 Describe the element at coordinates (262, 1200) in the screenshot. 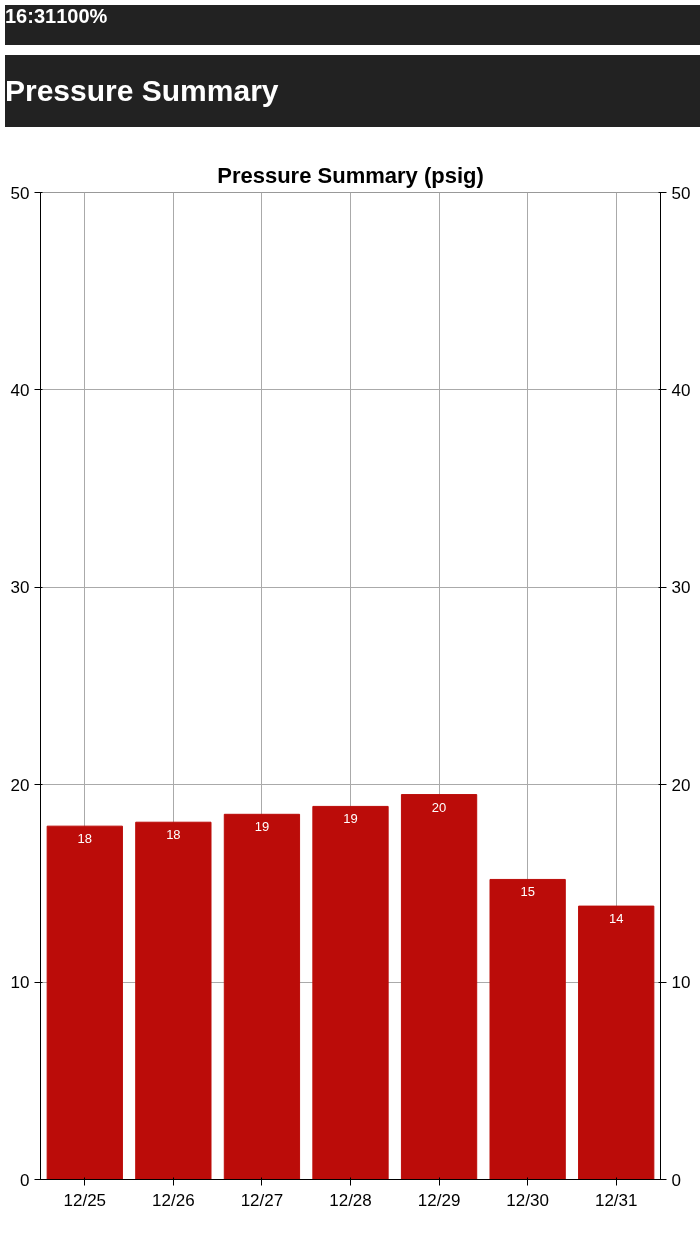

I see `x-tick-label: 12/27` at that location.